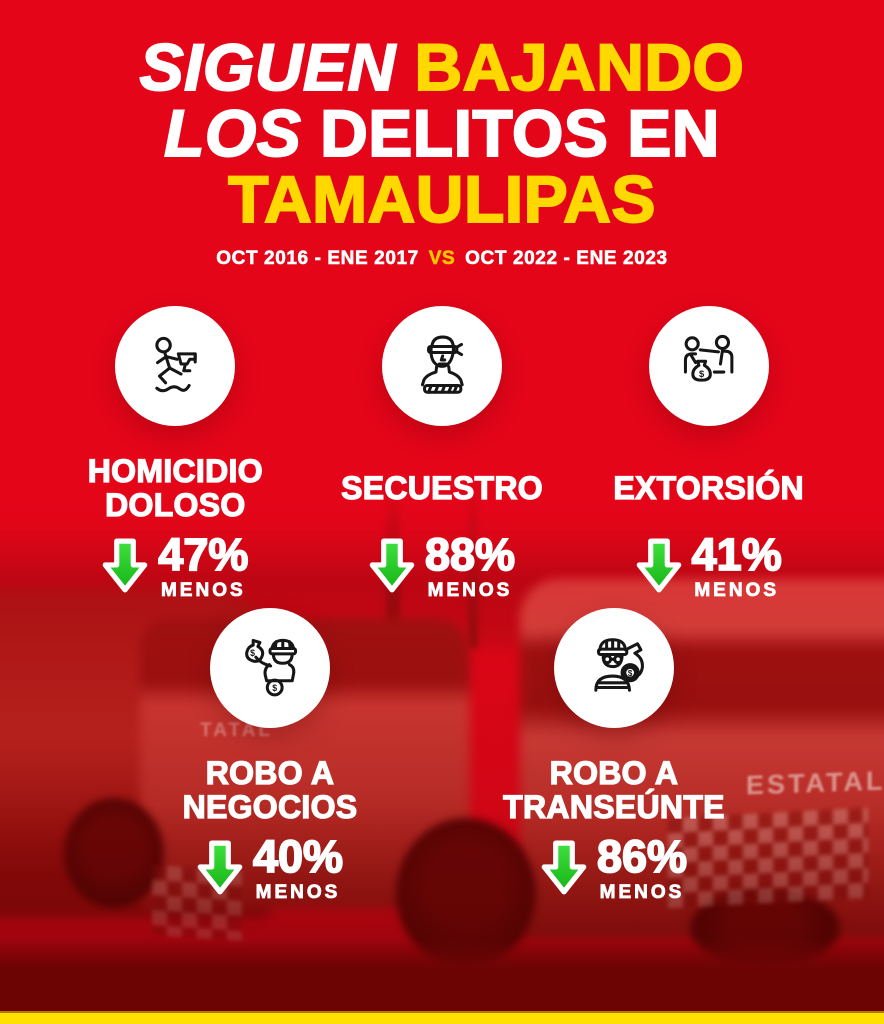 The height and width of the screenshot is (1024, 884). What do you see at coordinates (175, 366) in the screenshot?
I see `homicide-icon` at bounding box center [175, 366].